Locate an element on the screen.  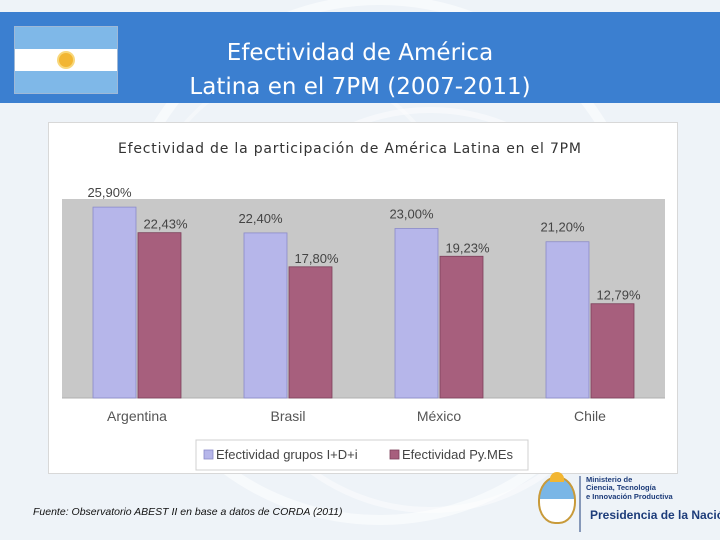
government-seal-icon is located at coordinates (557, 498).